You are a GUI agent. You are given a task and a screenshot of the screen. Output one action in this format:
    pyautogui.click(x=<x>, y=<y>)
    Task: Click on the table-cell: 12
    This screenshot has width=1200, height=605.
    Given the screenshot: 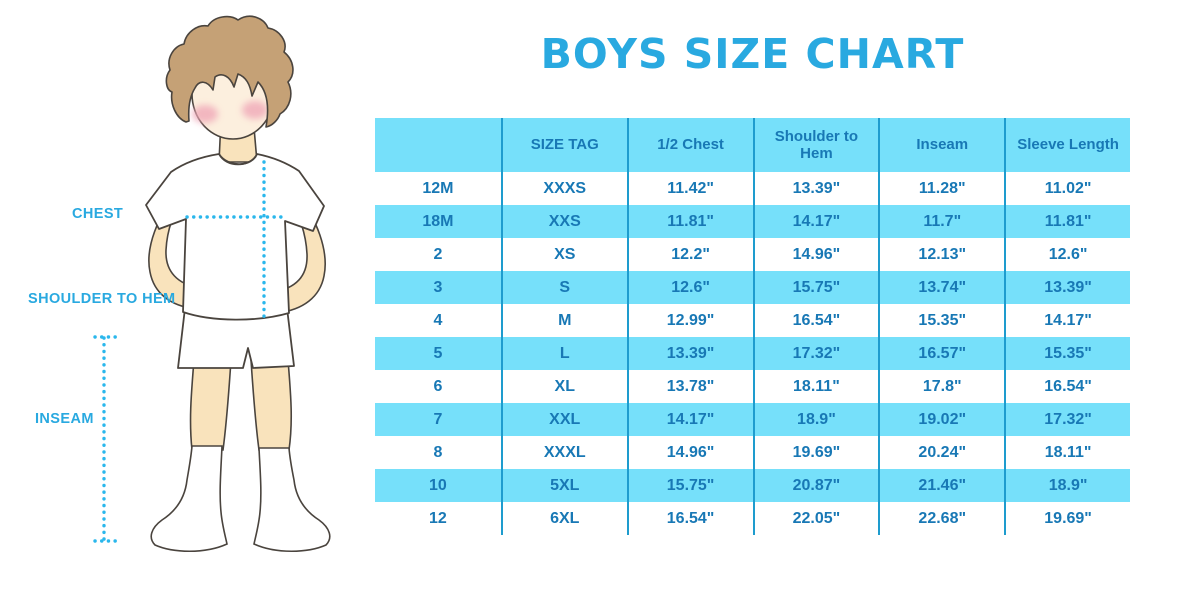 What is the action you would take?
    pyautogui.click(x=438, y=518)
    